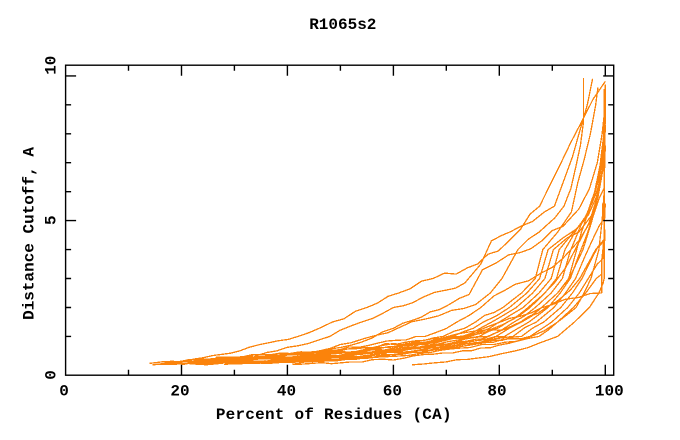  Describe the element at coordinates (334, 415) in the screenshot. I see `svg-text: Percent of Residues (CA)` at that location.